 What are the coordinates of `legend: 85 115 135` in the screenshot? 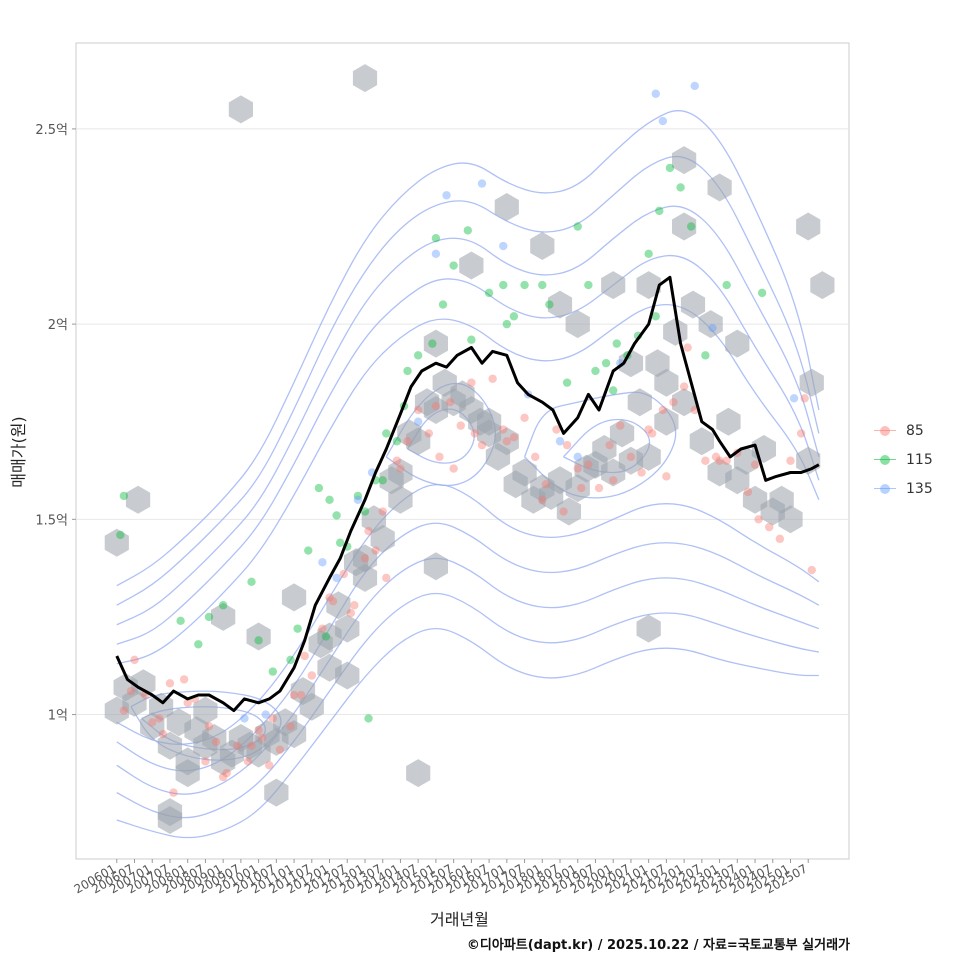 It's located at (902, 459).